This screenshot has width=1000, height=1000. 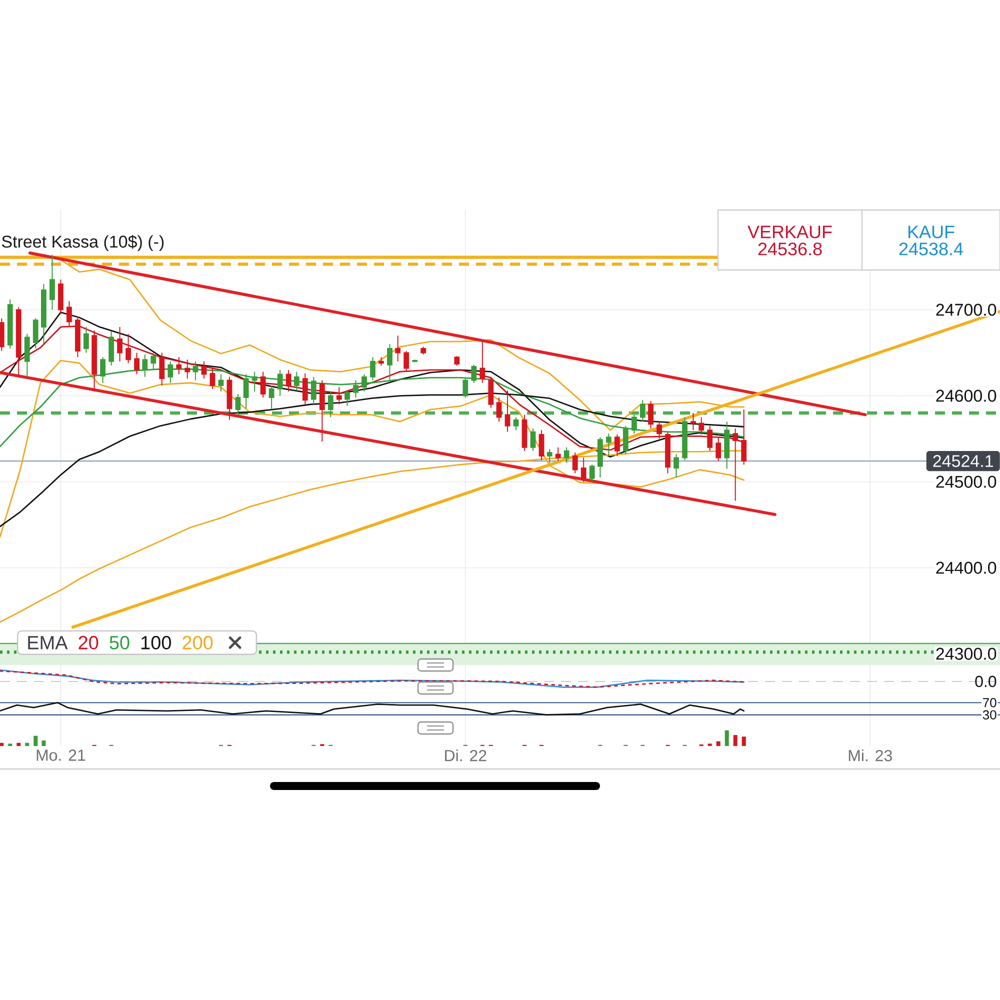 I want to click on text: Street Kassa (10$) (-), so click(x=83, y=243).